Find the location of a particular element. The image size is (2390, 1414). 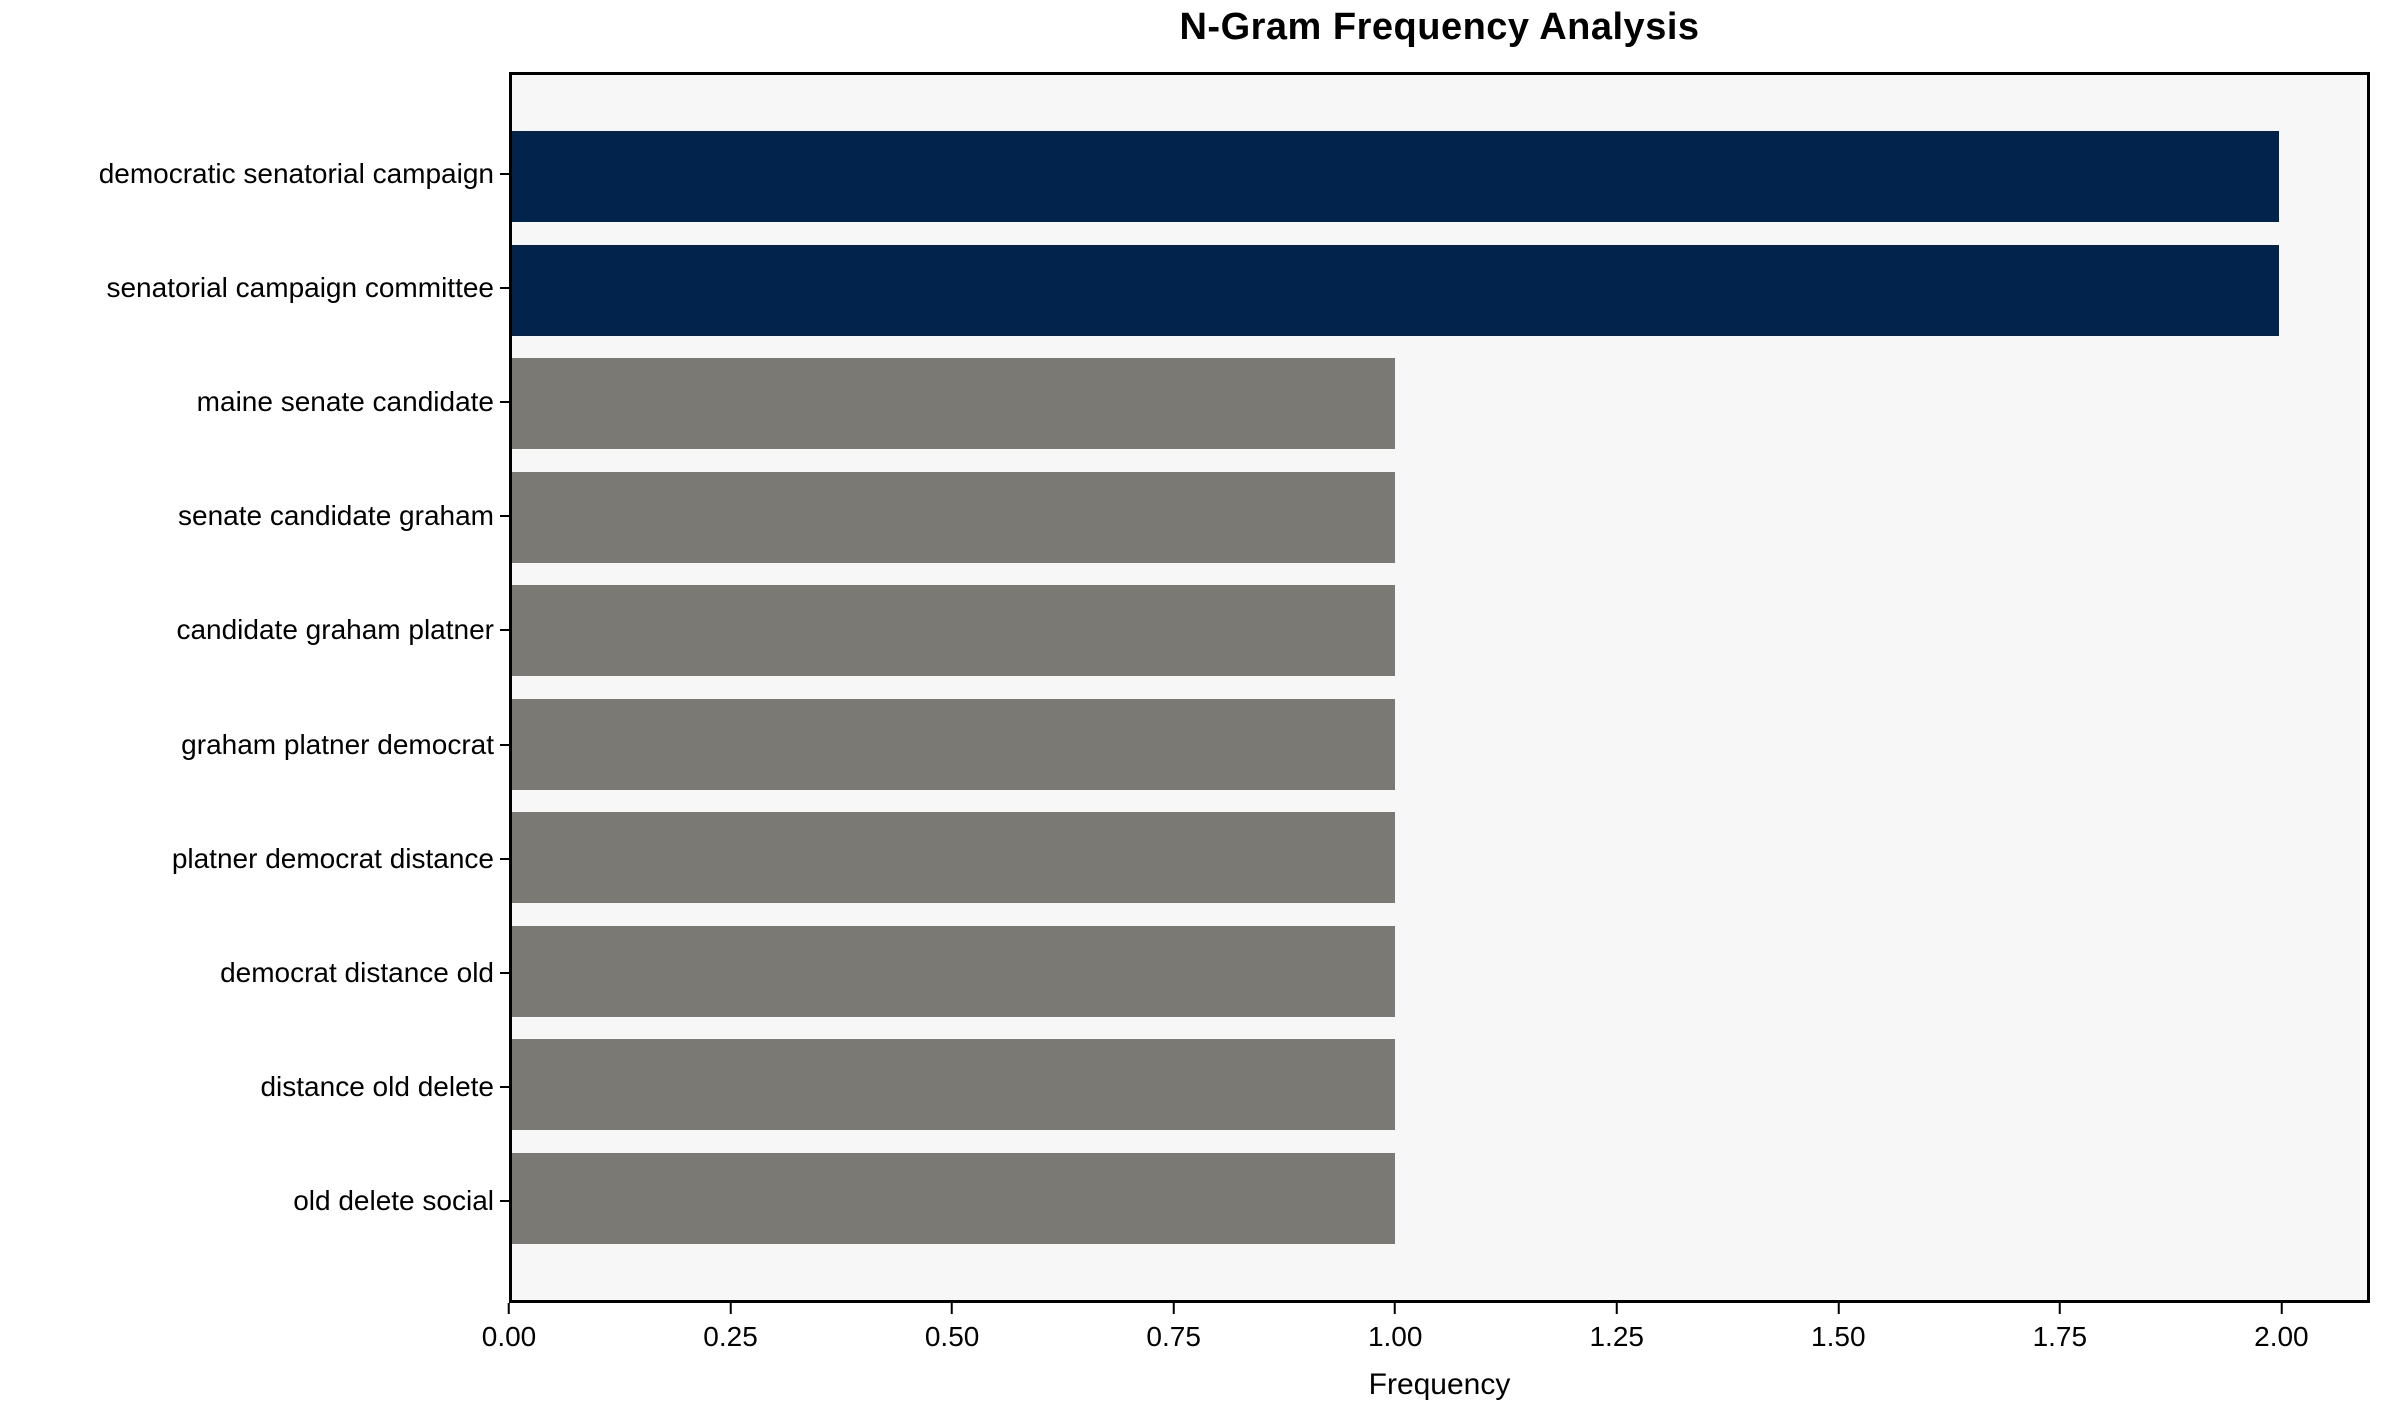

y-tick: candidate graham platner is located at coordinates (254, 630).